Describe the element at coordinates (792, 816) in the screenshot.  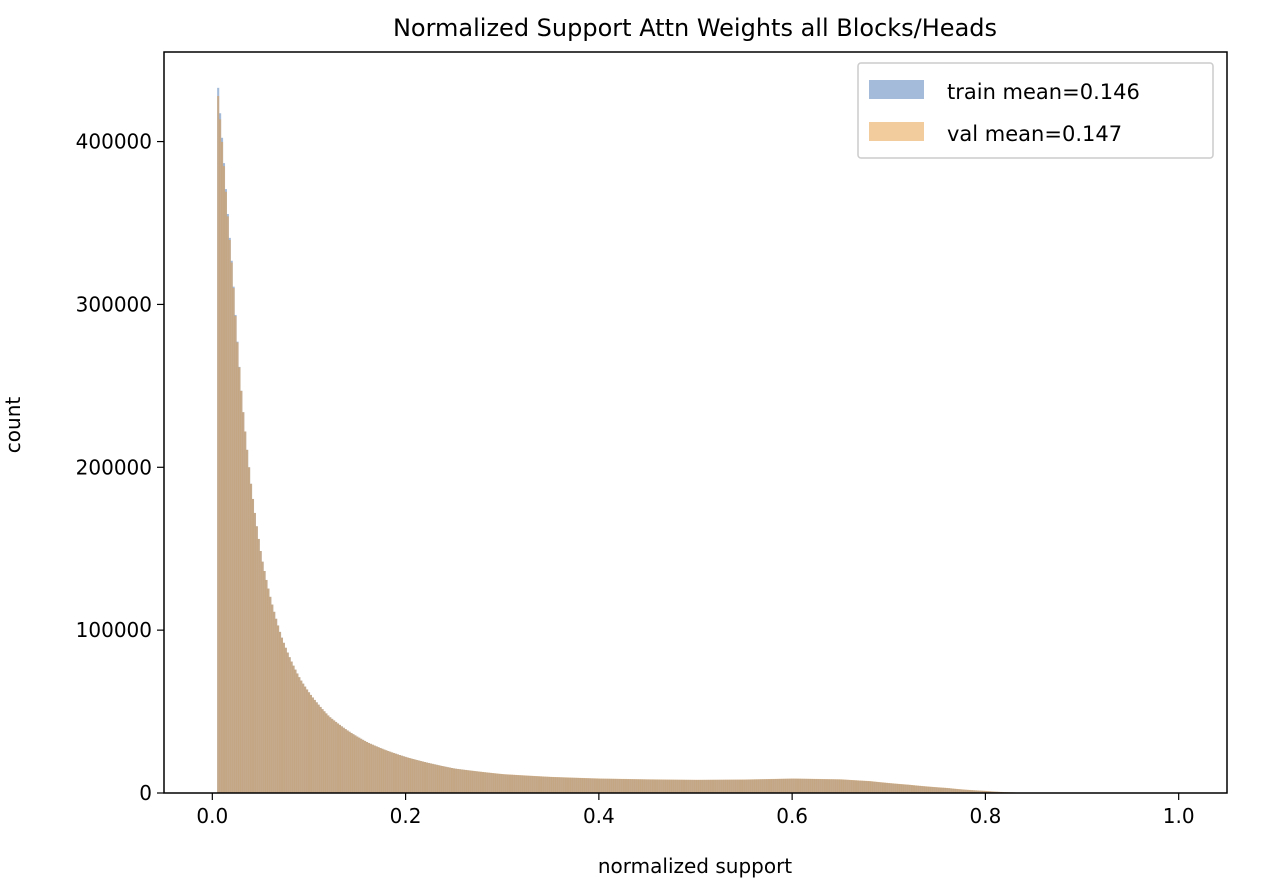
I see `x-tick-label: 0.6` at that location.